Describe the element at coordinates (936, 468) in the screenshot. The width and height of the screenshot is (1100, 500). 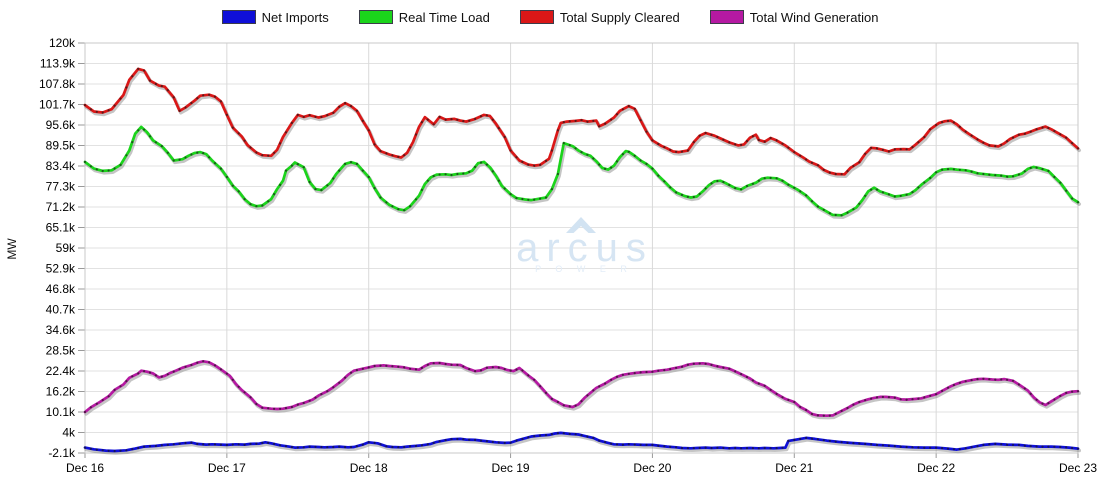
I see `x-axis-tick-label: Dec 22` at that location.